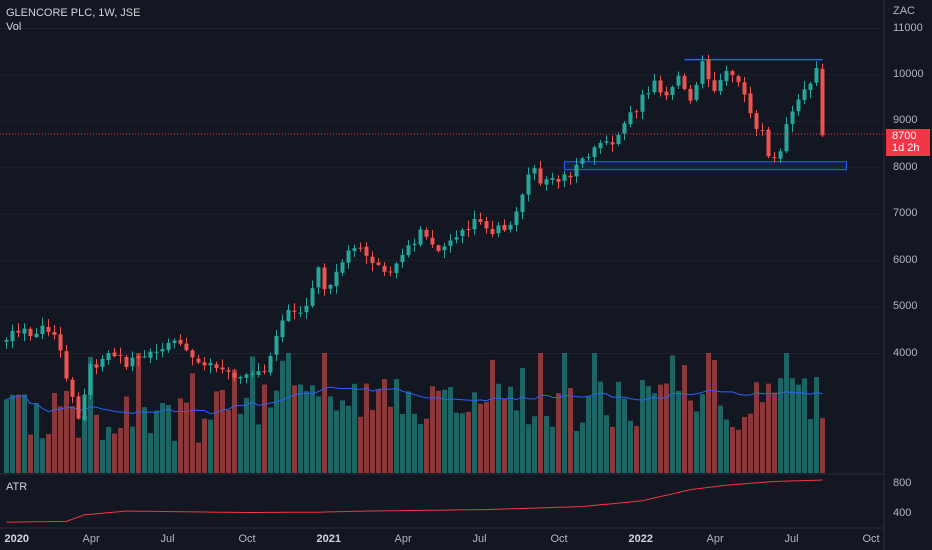 The image size is (932, 550). I want to click on atr-label: ATR, so click(17, 487).